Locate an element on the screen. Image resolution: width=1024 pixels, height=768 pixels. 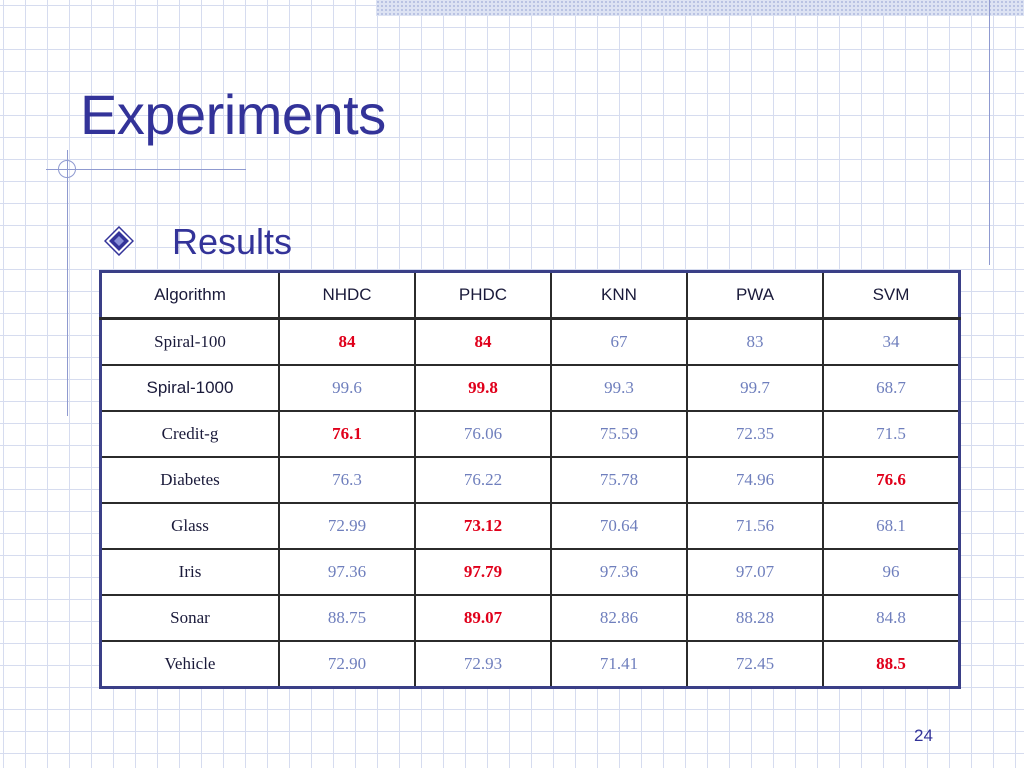
table-cell: 96 is located at coordinates (891, 572).